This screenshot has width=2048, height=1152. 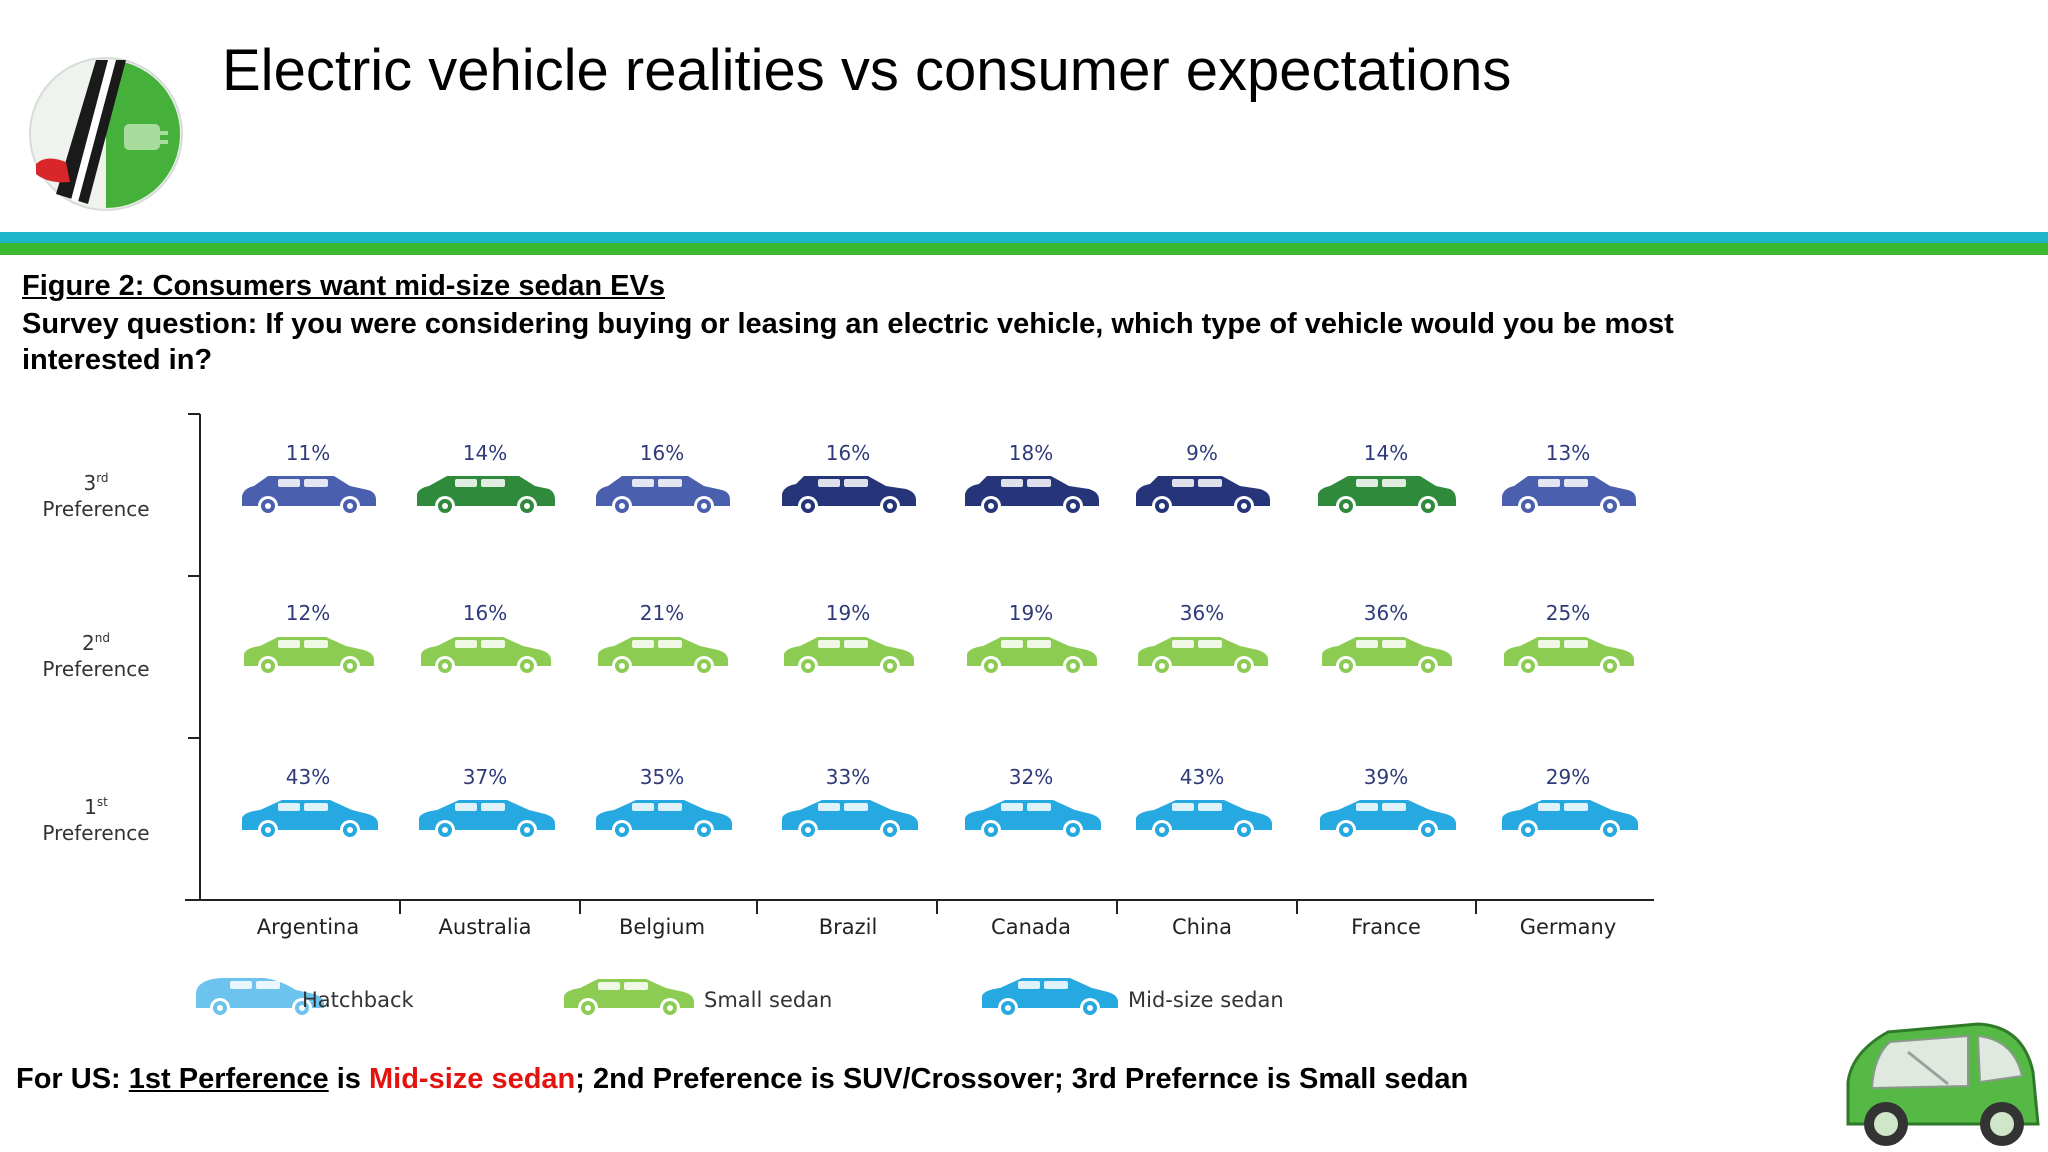 I want to click on value-label: 18%, so click(x=1031, y=453).